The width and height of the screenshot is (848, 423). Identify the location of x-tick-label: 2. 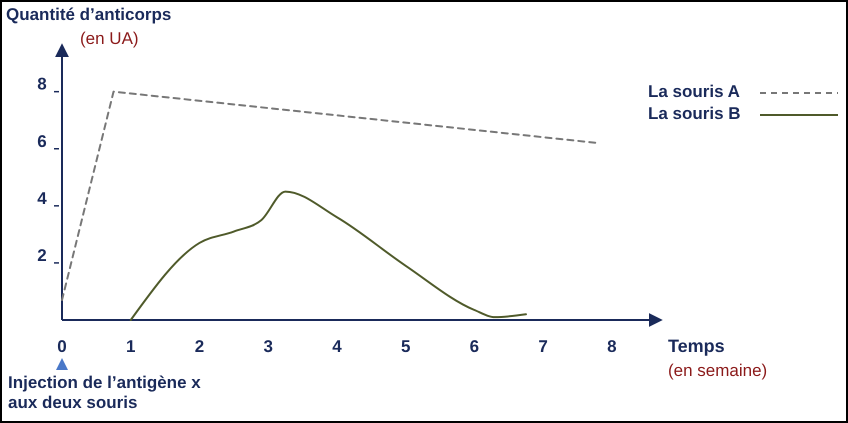
(199, 346).